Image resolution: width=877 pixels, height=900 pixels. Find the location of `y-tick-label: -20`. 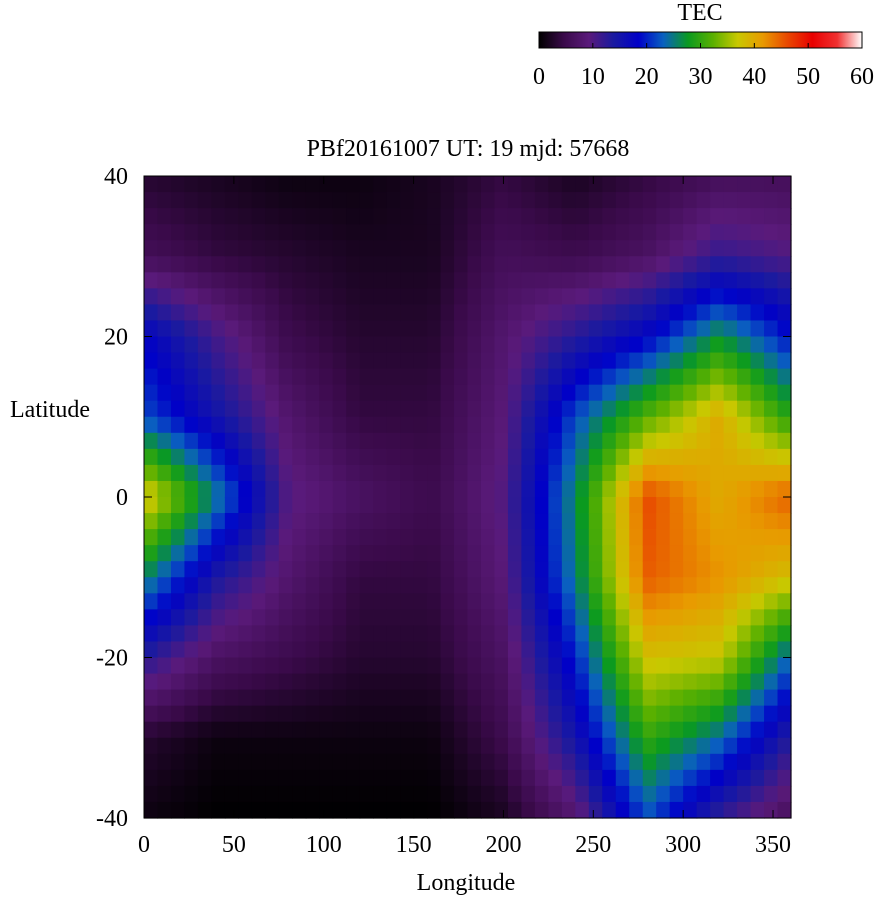

y-tick-label: -20 is located at coordinates (112, 659).